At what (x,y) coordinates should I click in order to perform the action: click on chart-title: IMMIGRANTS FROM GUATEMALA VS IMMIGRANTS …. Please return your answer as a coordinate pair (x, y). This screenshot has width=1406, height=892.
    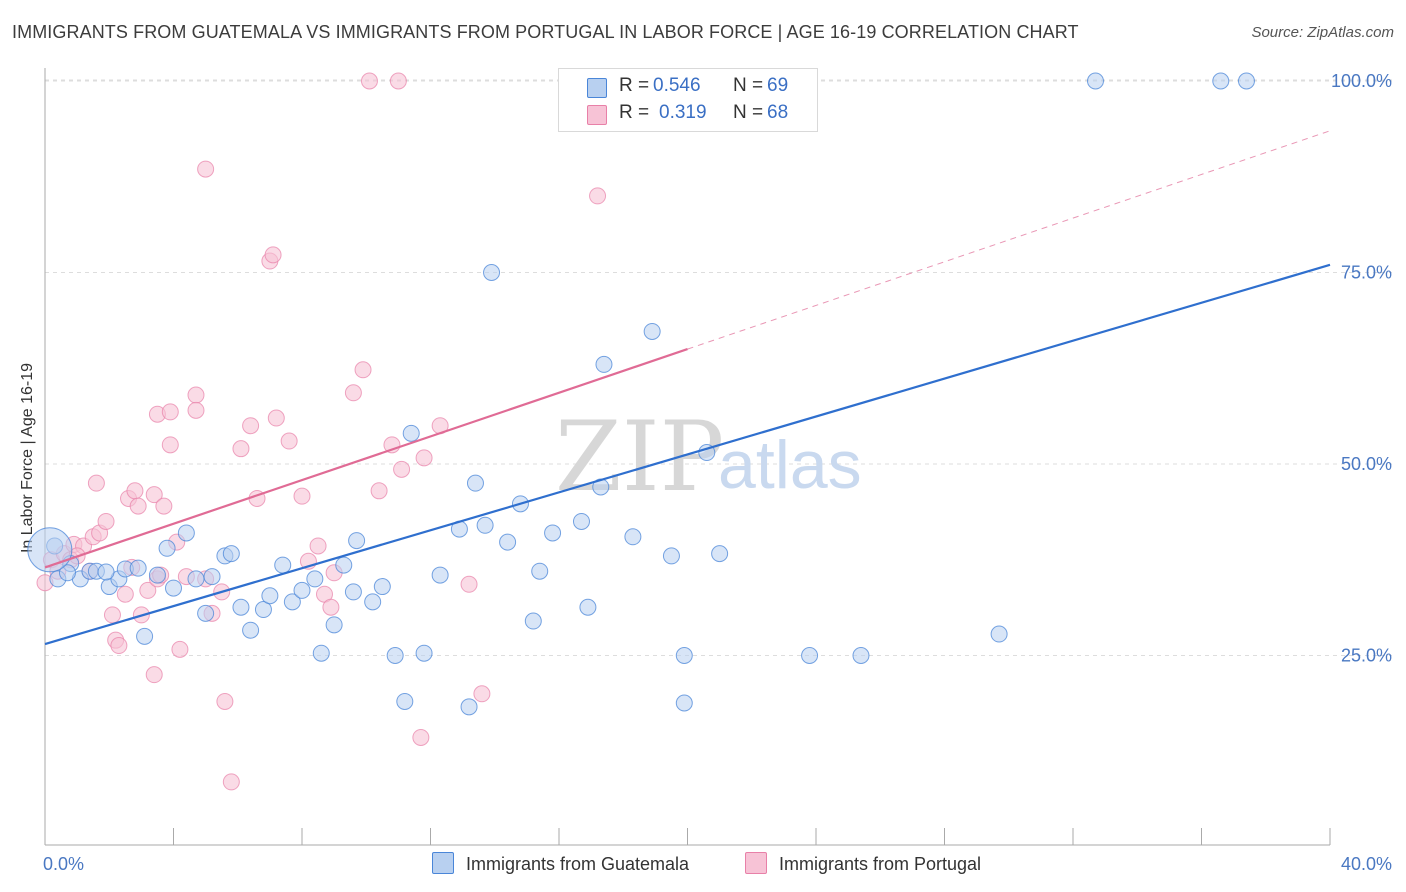
    Looking at the image, I should click on (545, 32).